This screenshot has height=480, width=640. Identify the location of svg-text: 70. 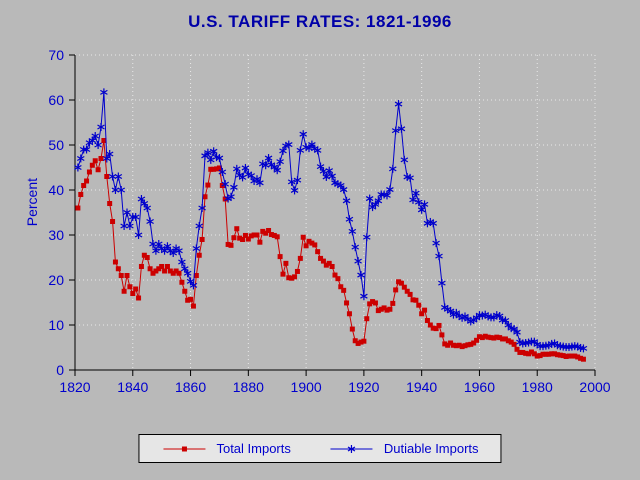
(56, 55).